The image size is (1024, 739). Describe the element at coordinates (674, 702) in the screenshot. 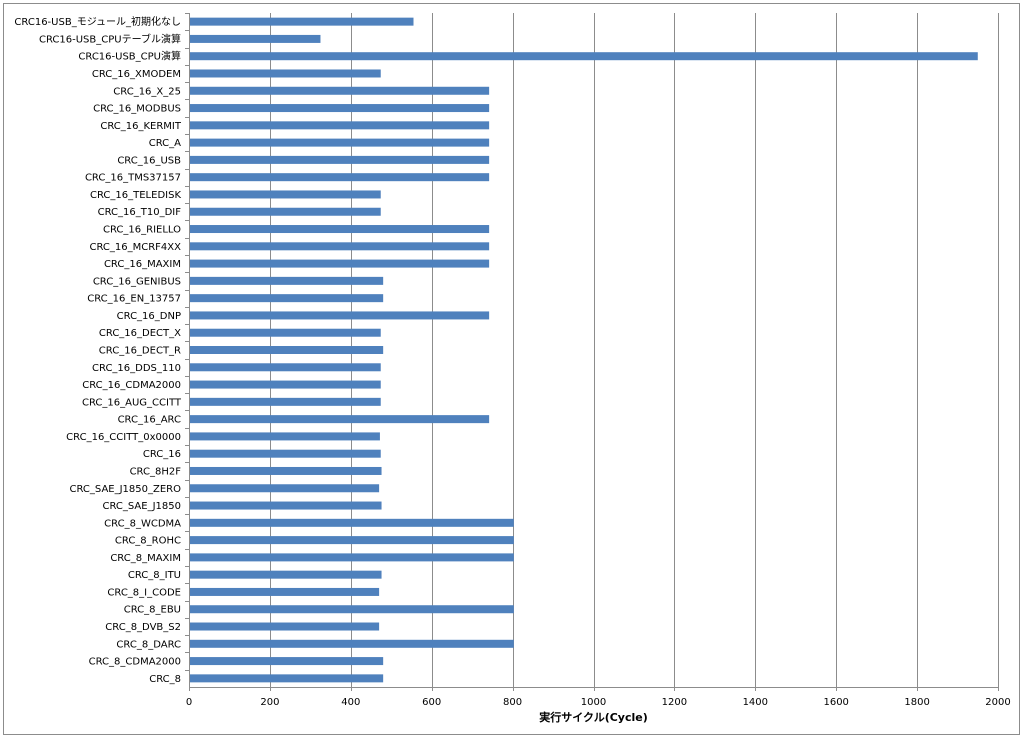

I see `x-tick-label: 1200` at that location.